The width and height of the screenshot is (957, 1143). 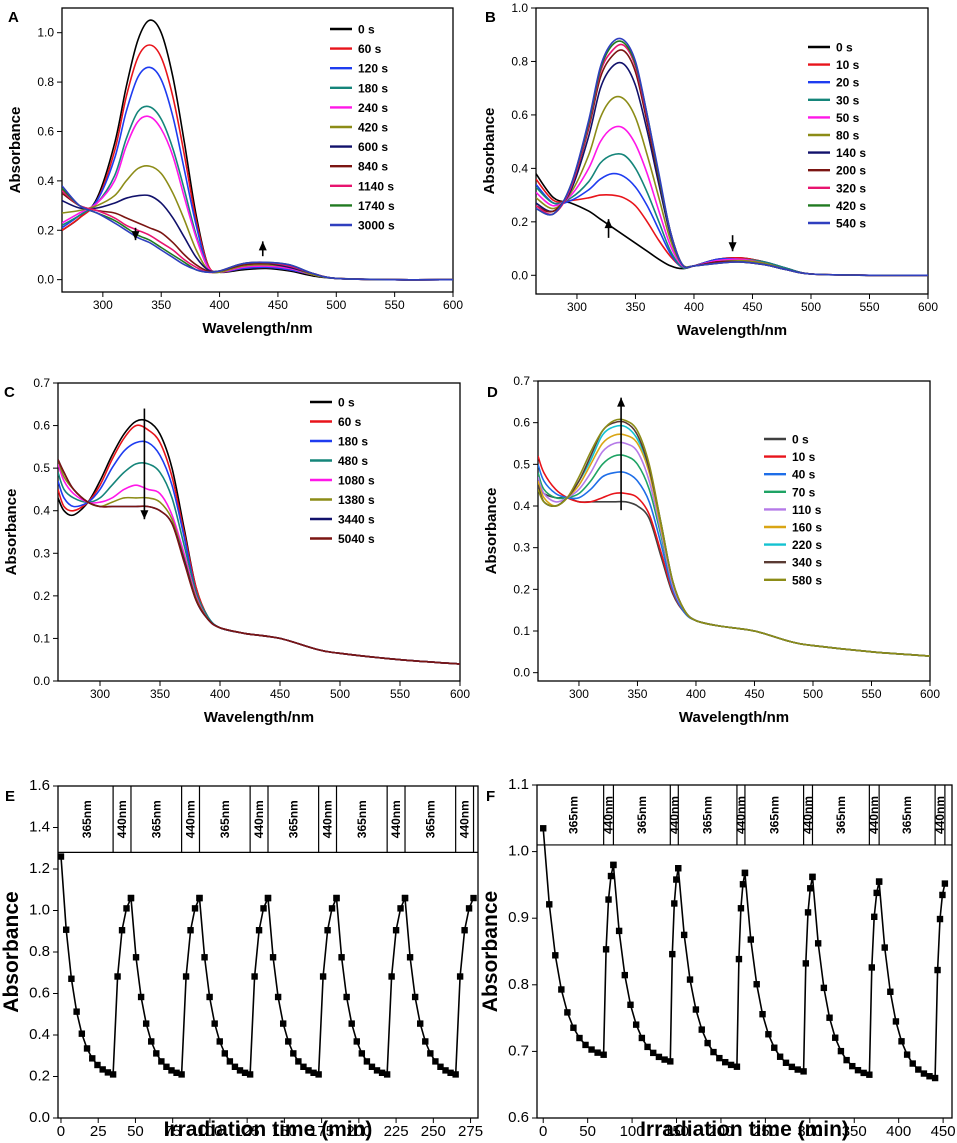 What do you see at coordinates (489, 151) in the screenshot?
I see `y-axis-label: Absorbance` at bounding box center [489, 151].